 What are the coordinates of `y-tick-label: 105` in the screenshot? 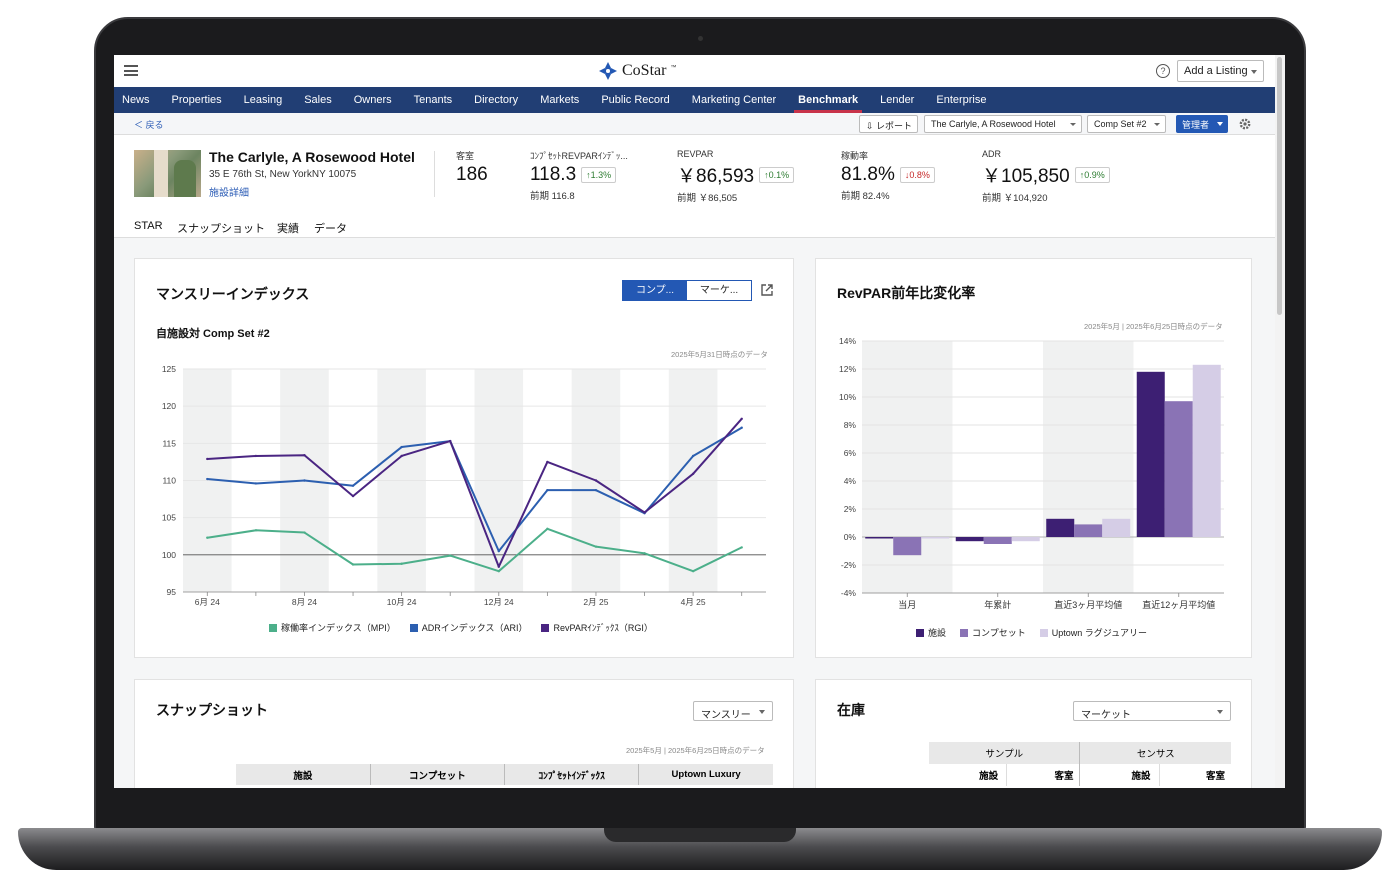 It's located at (169, 518).